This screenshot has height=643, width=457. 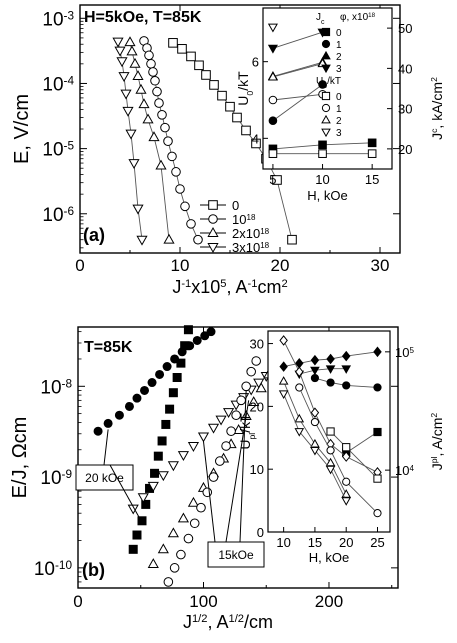 What do you see at coordinates (245, 423) in the screenshot?
I see `inset-y-axis-label-part: /kT` at bounding box center [245, 423].